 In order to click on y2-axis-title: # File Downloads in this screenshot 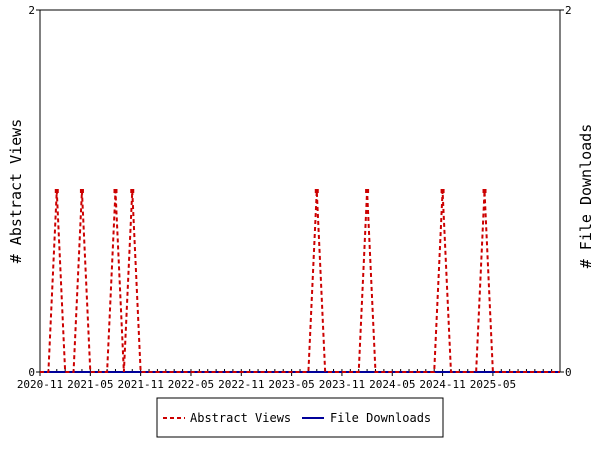, I will do `click(586, 196)`.